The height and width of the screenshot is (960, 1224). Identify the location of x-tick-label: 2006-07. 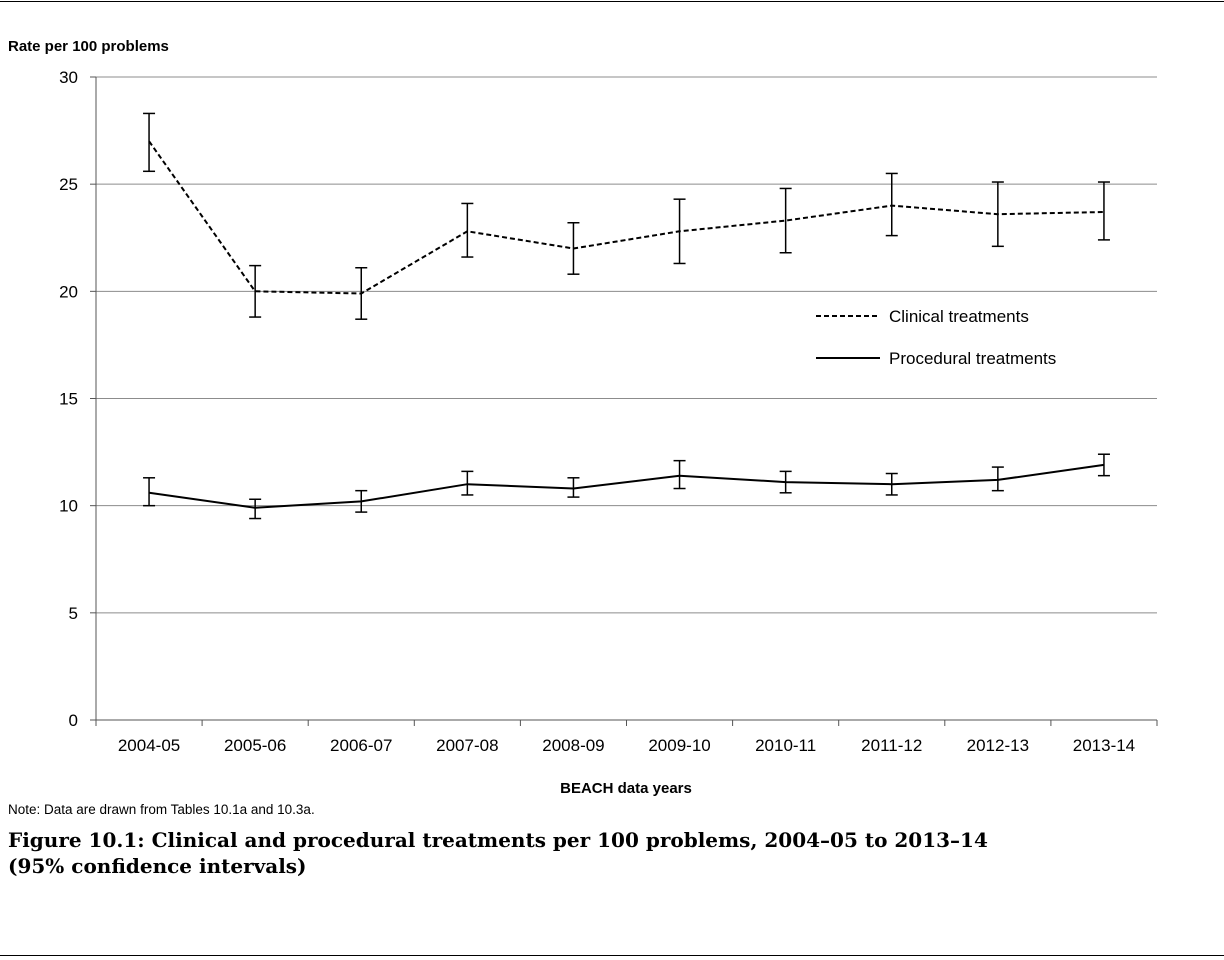
(361, 745).